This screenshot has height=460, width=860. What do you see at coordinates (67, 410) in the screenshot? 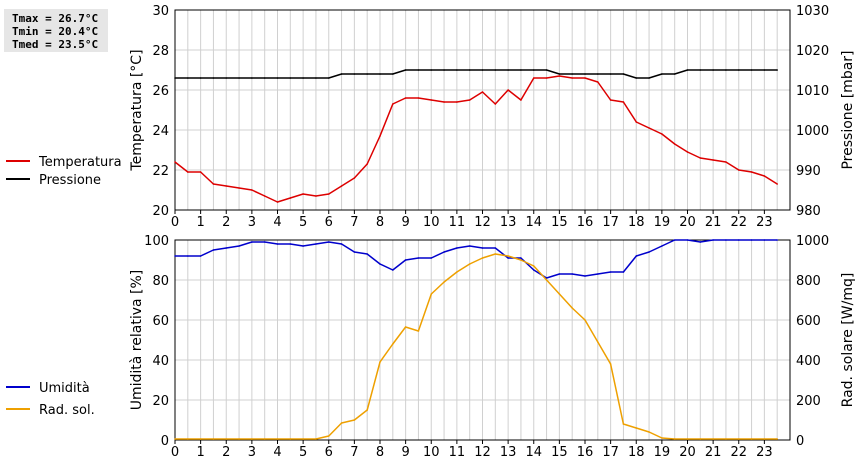
I see `legend-label-rad-sol: Rad. sol.` at bounding box center [67, 410].